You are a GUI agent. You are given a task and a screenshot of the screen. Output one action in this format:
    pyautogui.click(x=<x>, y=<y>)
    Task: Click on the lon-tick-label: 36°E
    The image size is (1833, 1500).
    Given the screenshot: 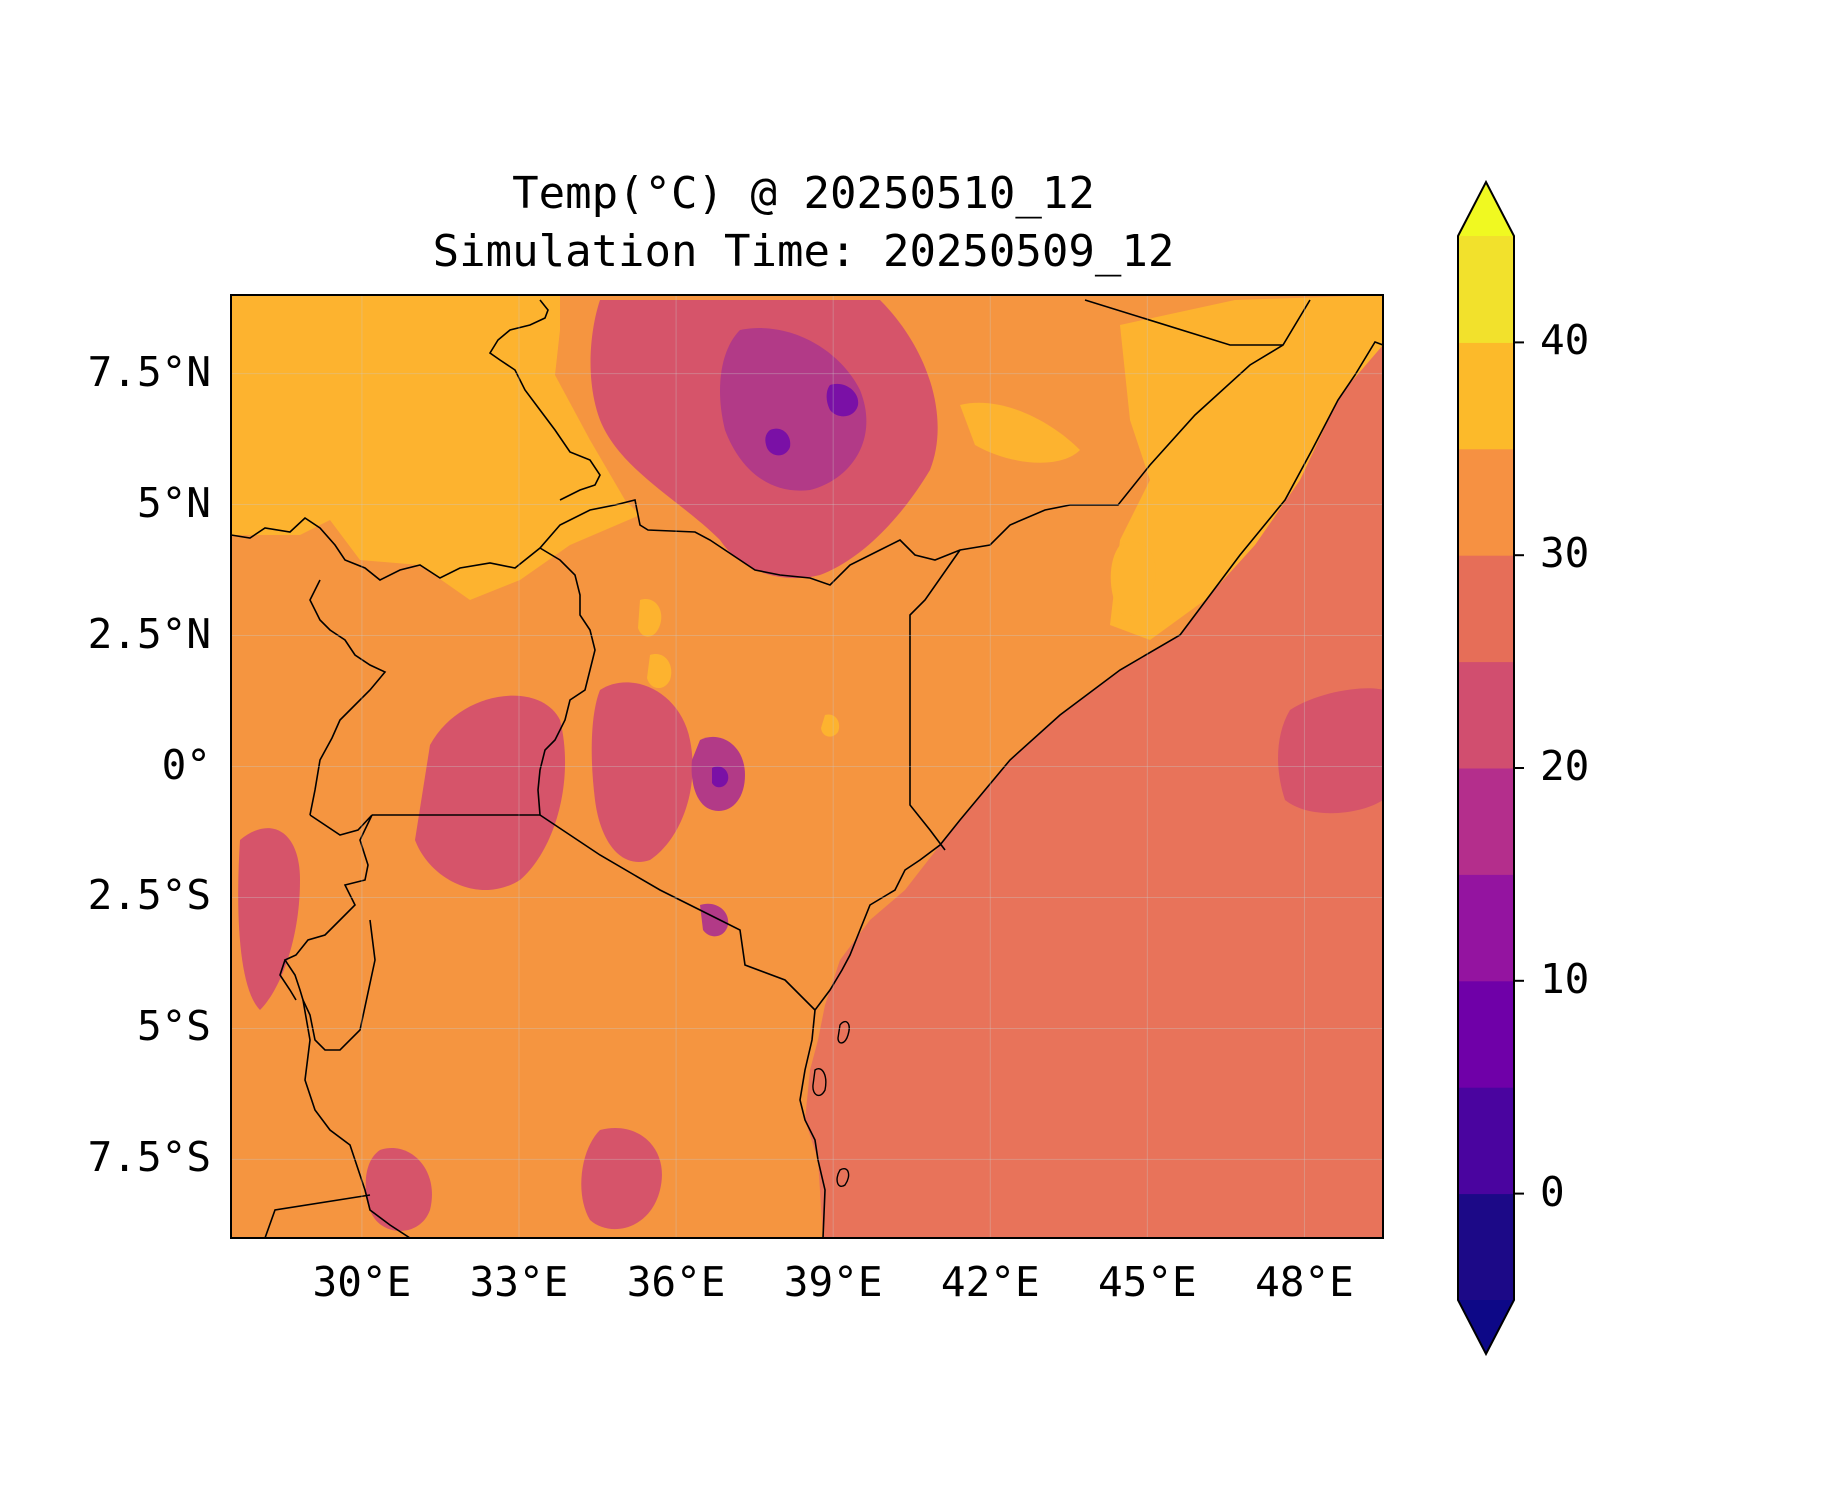 What is the action you would take?
    pyautogui.click(x=676, y=1282)
    